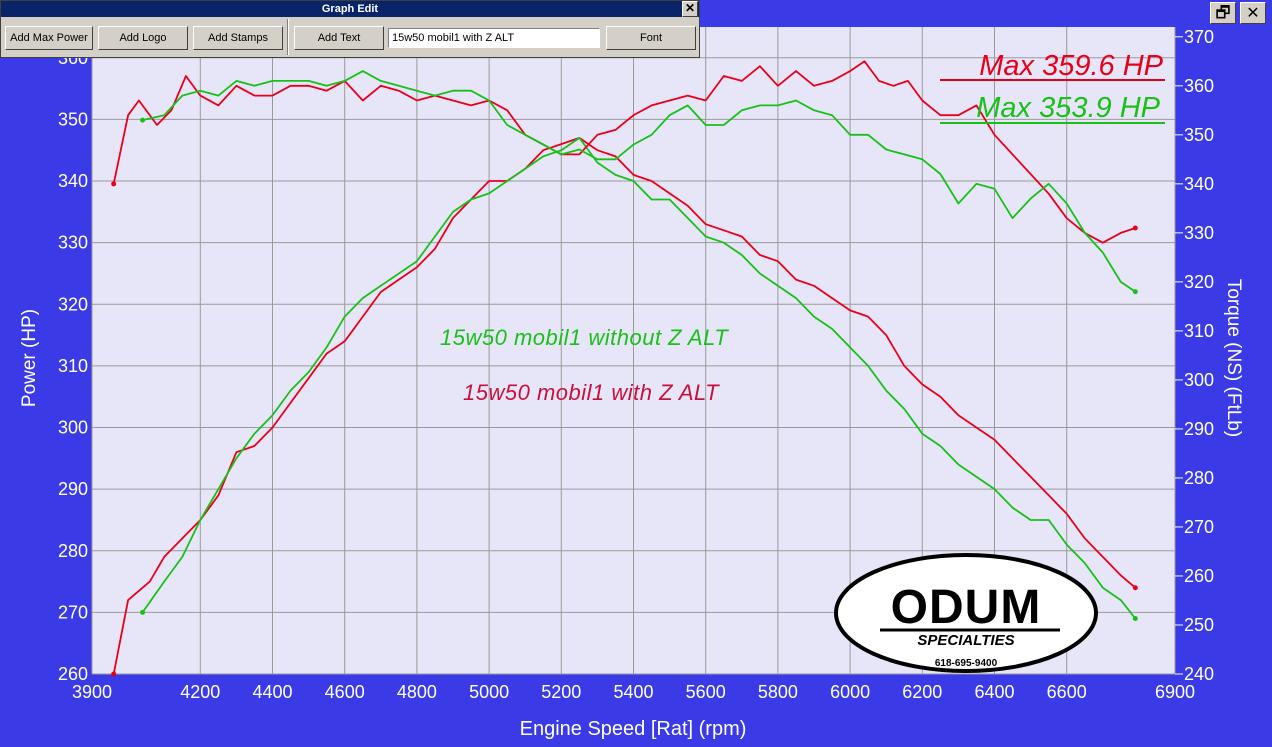 The height and width of the screenshot is (747, 1272). Describe the element at coordinates (966, 607) in the screenshot. I see `logo-brand: ODUM` at that location.